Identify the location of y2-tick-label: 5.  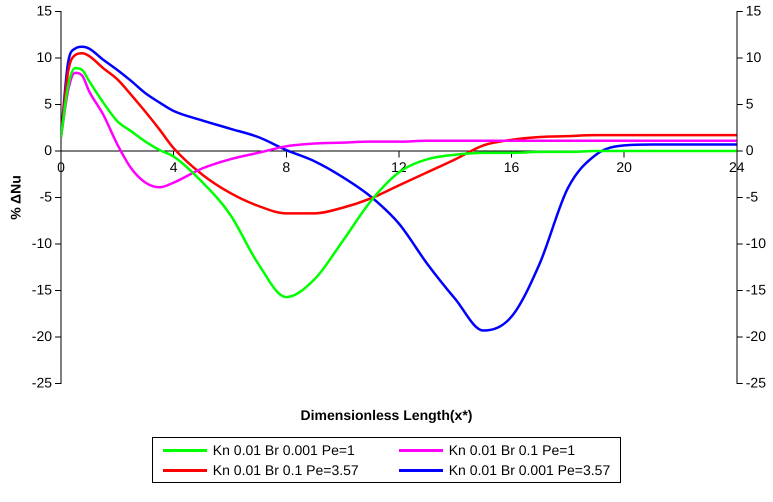
(750, 103).